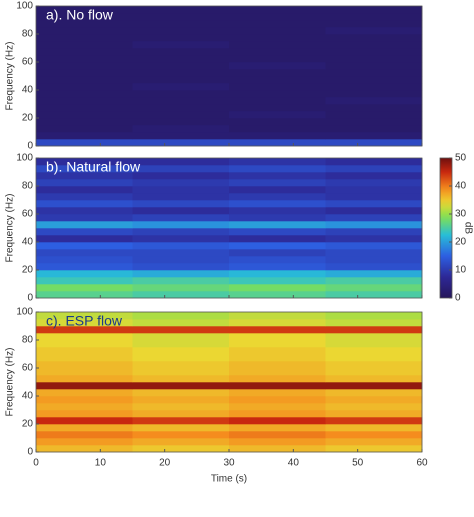  What do you see at coordinates (28, 214) in the screenshot?
I see `y-tick-label: 60` at bounding box center [28, 214].